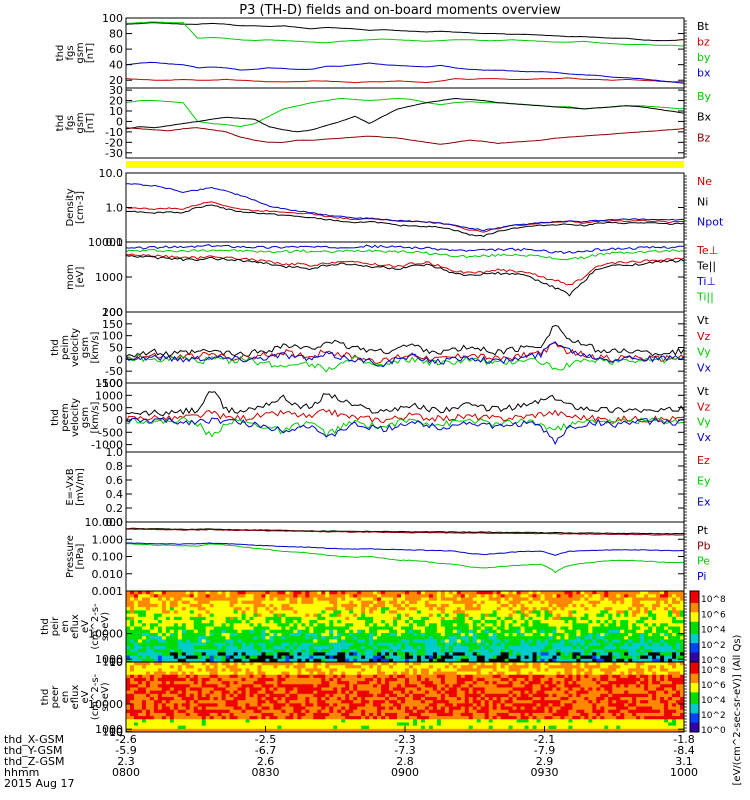 This screenshot has width=750, height=800. What do you see at coordinates (710, 222) in the screenshot?
I see `legend-npot: Npot` at bounding box center [710, 222].